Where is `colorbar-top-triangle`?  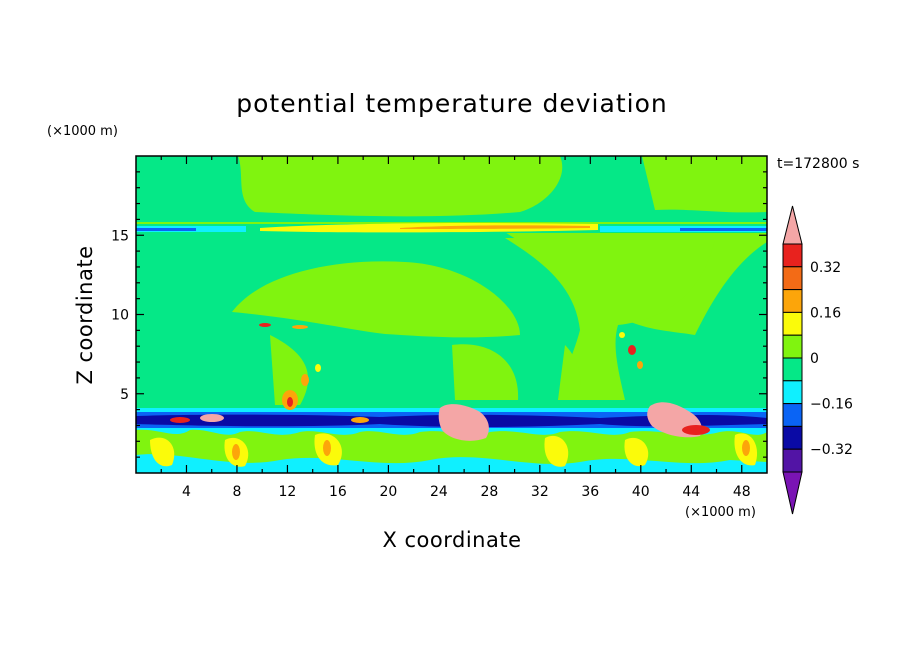 colorbar-top-triangle is located at coordinates (792, 225).